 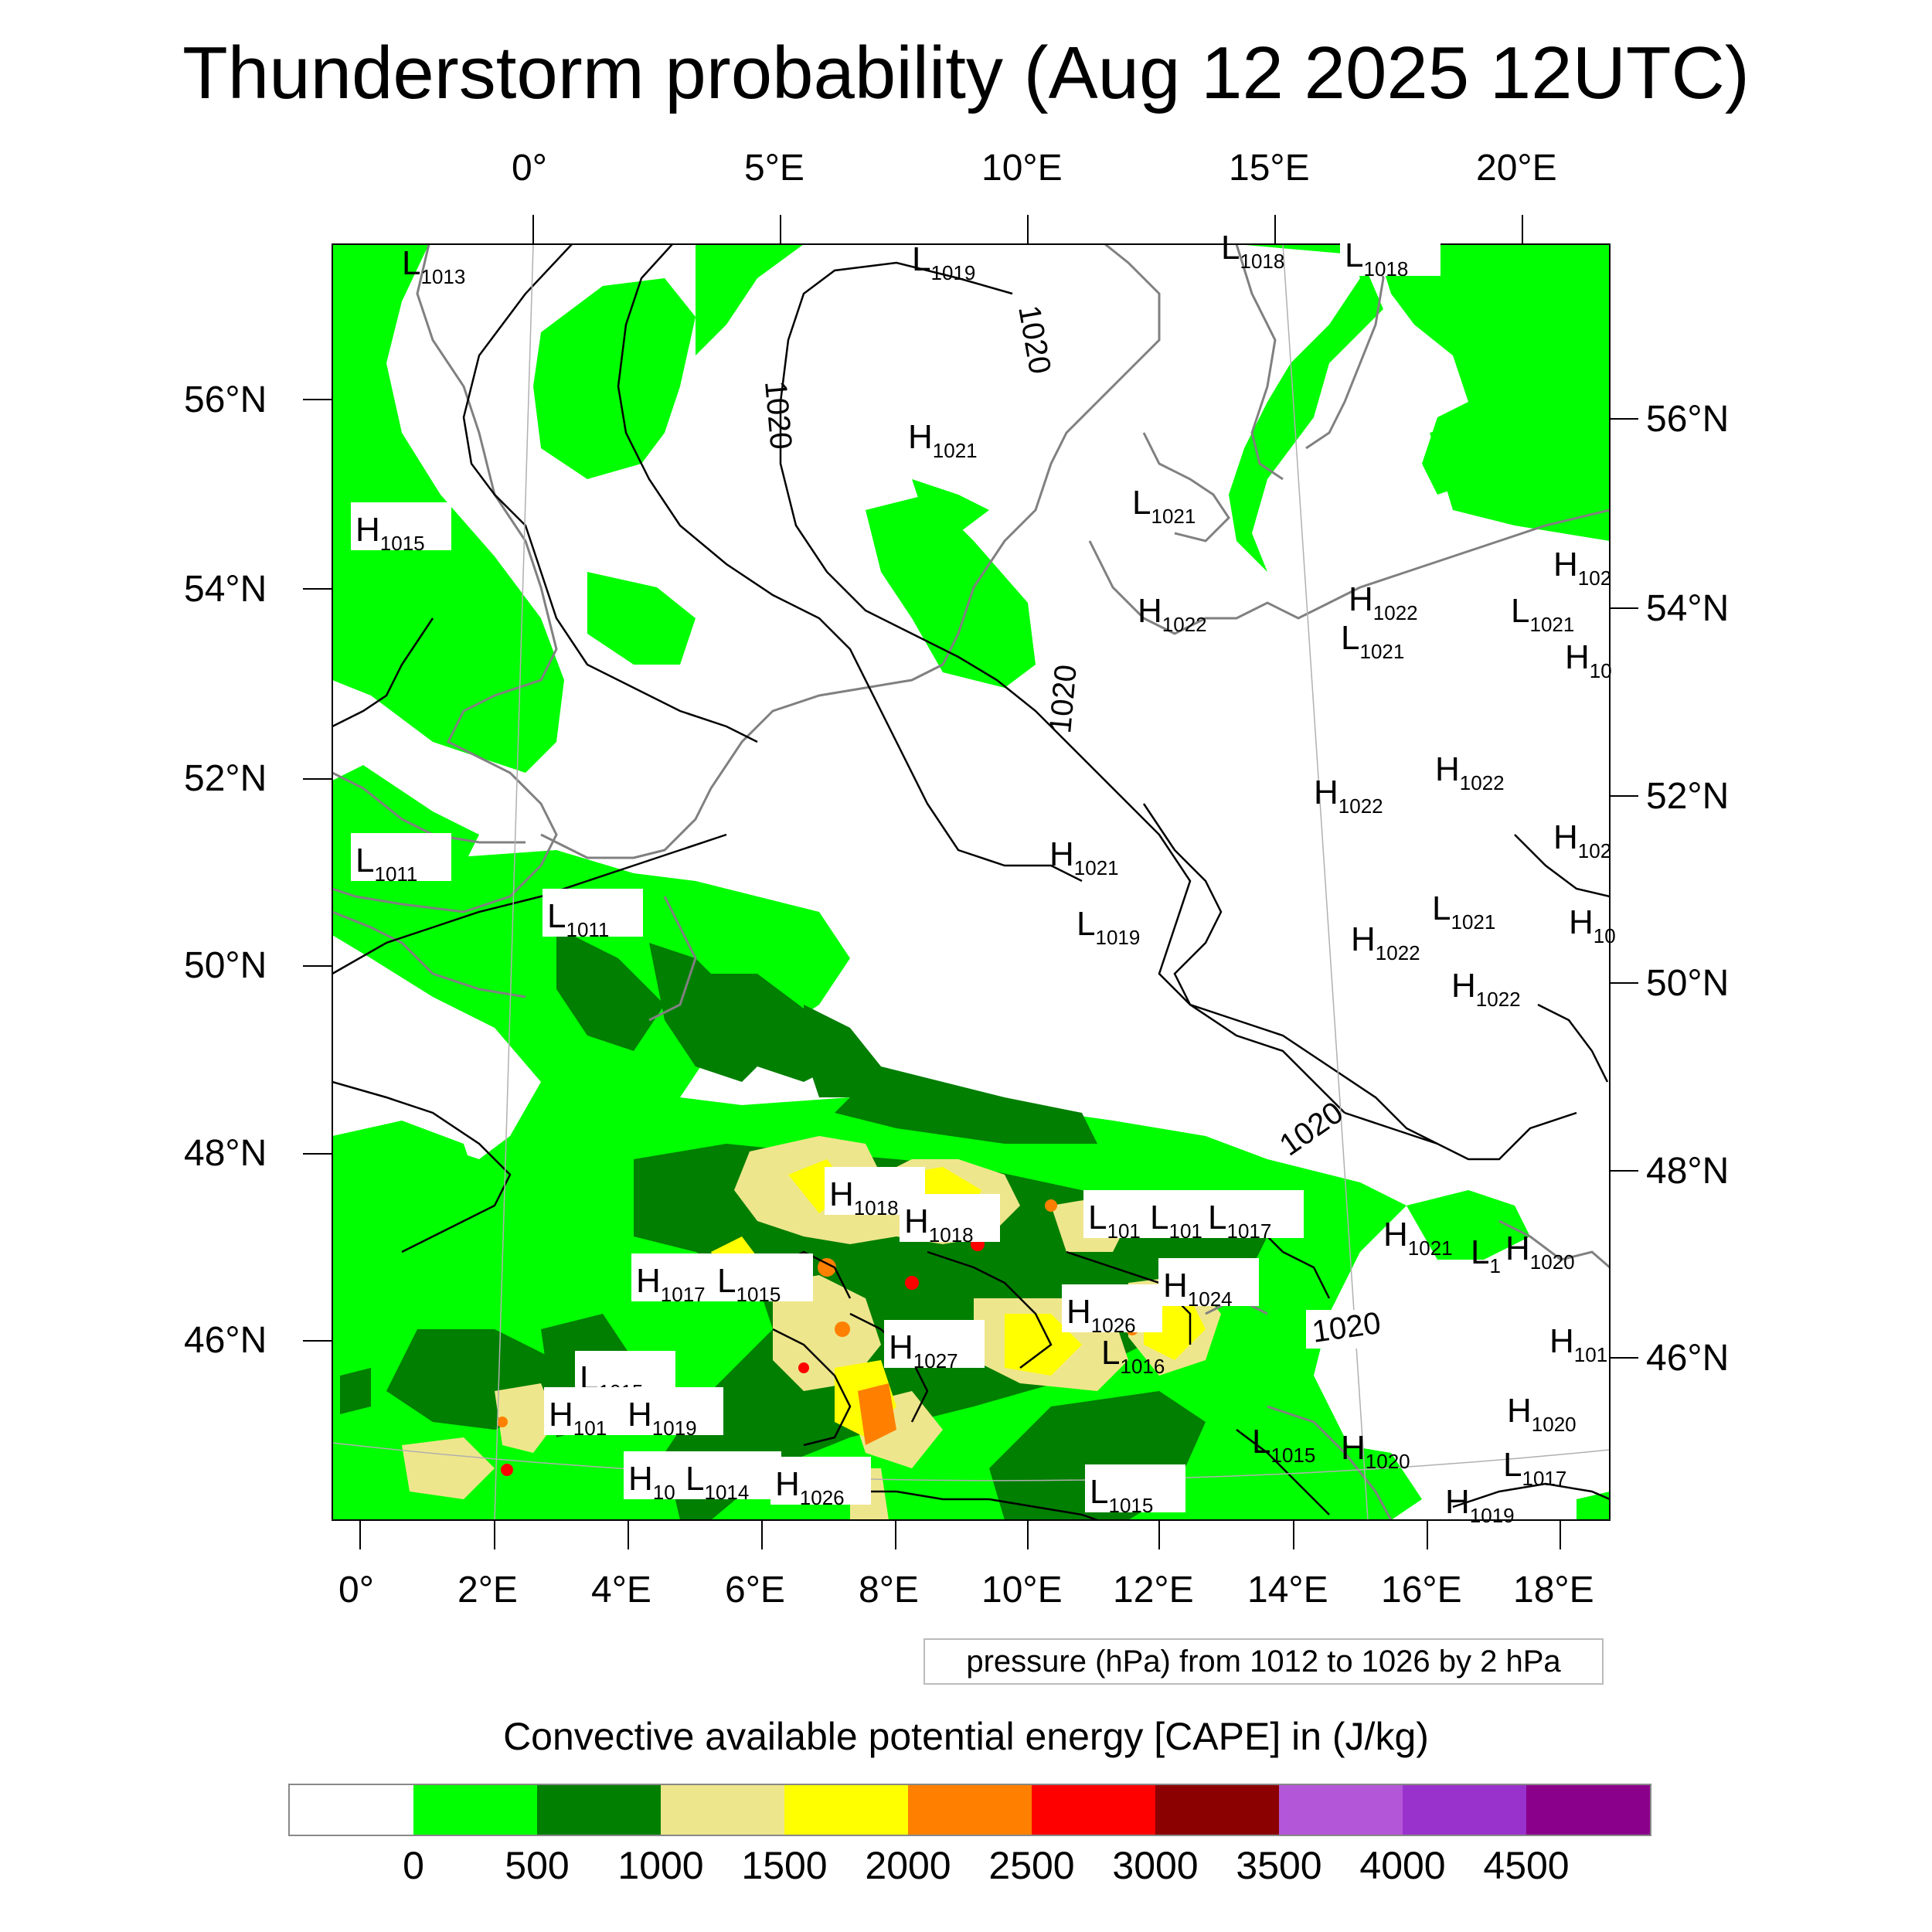 What do you see at coordinates (1688, 420) in the screenshot?
I see `right-axis-label: 56°N` at bounding box center [1688, 420].